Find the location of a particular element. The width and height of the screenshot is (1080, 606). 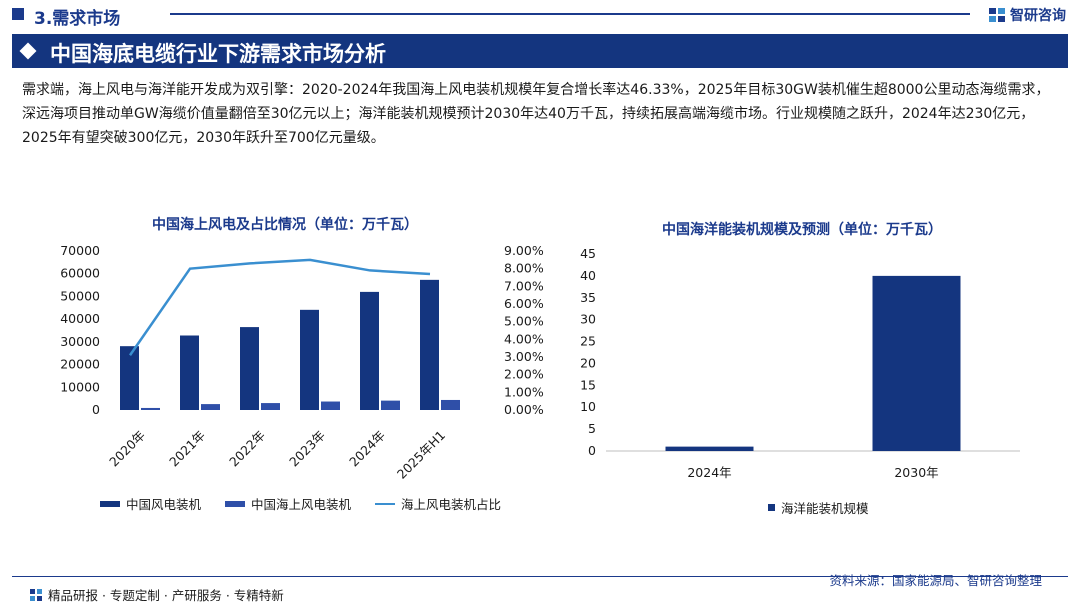

section-title: 3.需求市场 is located at coordinates (77, 19).